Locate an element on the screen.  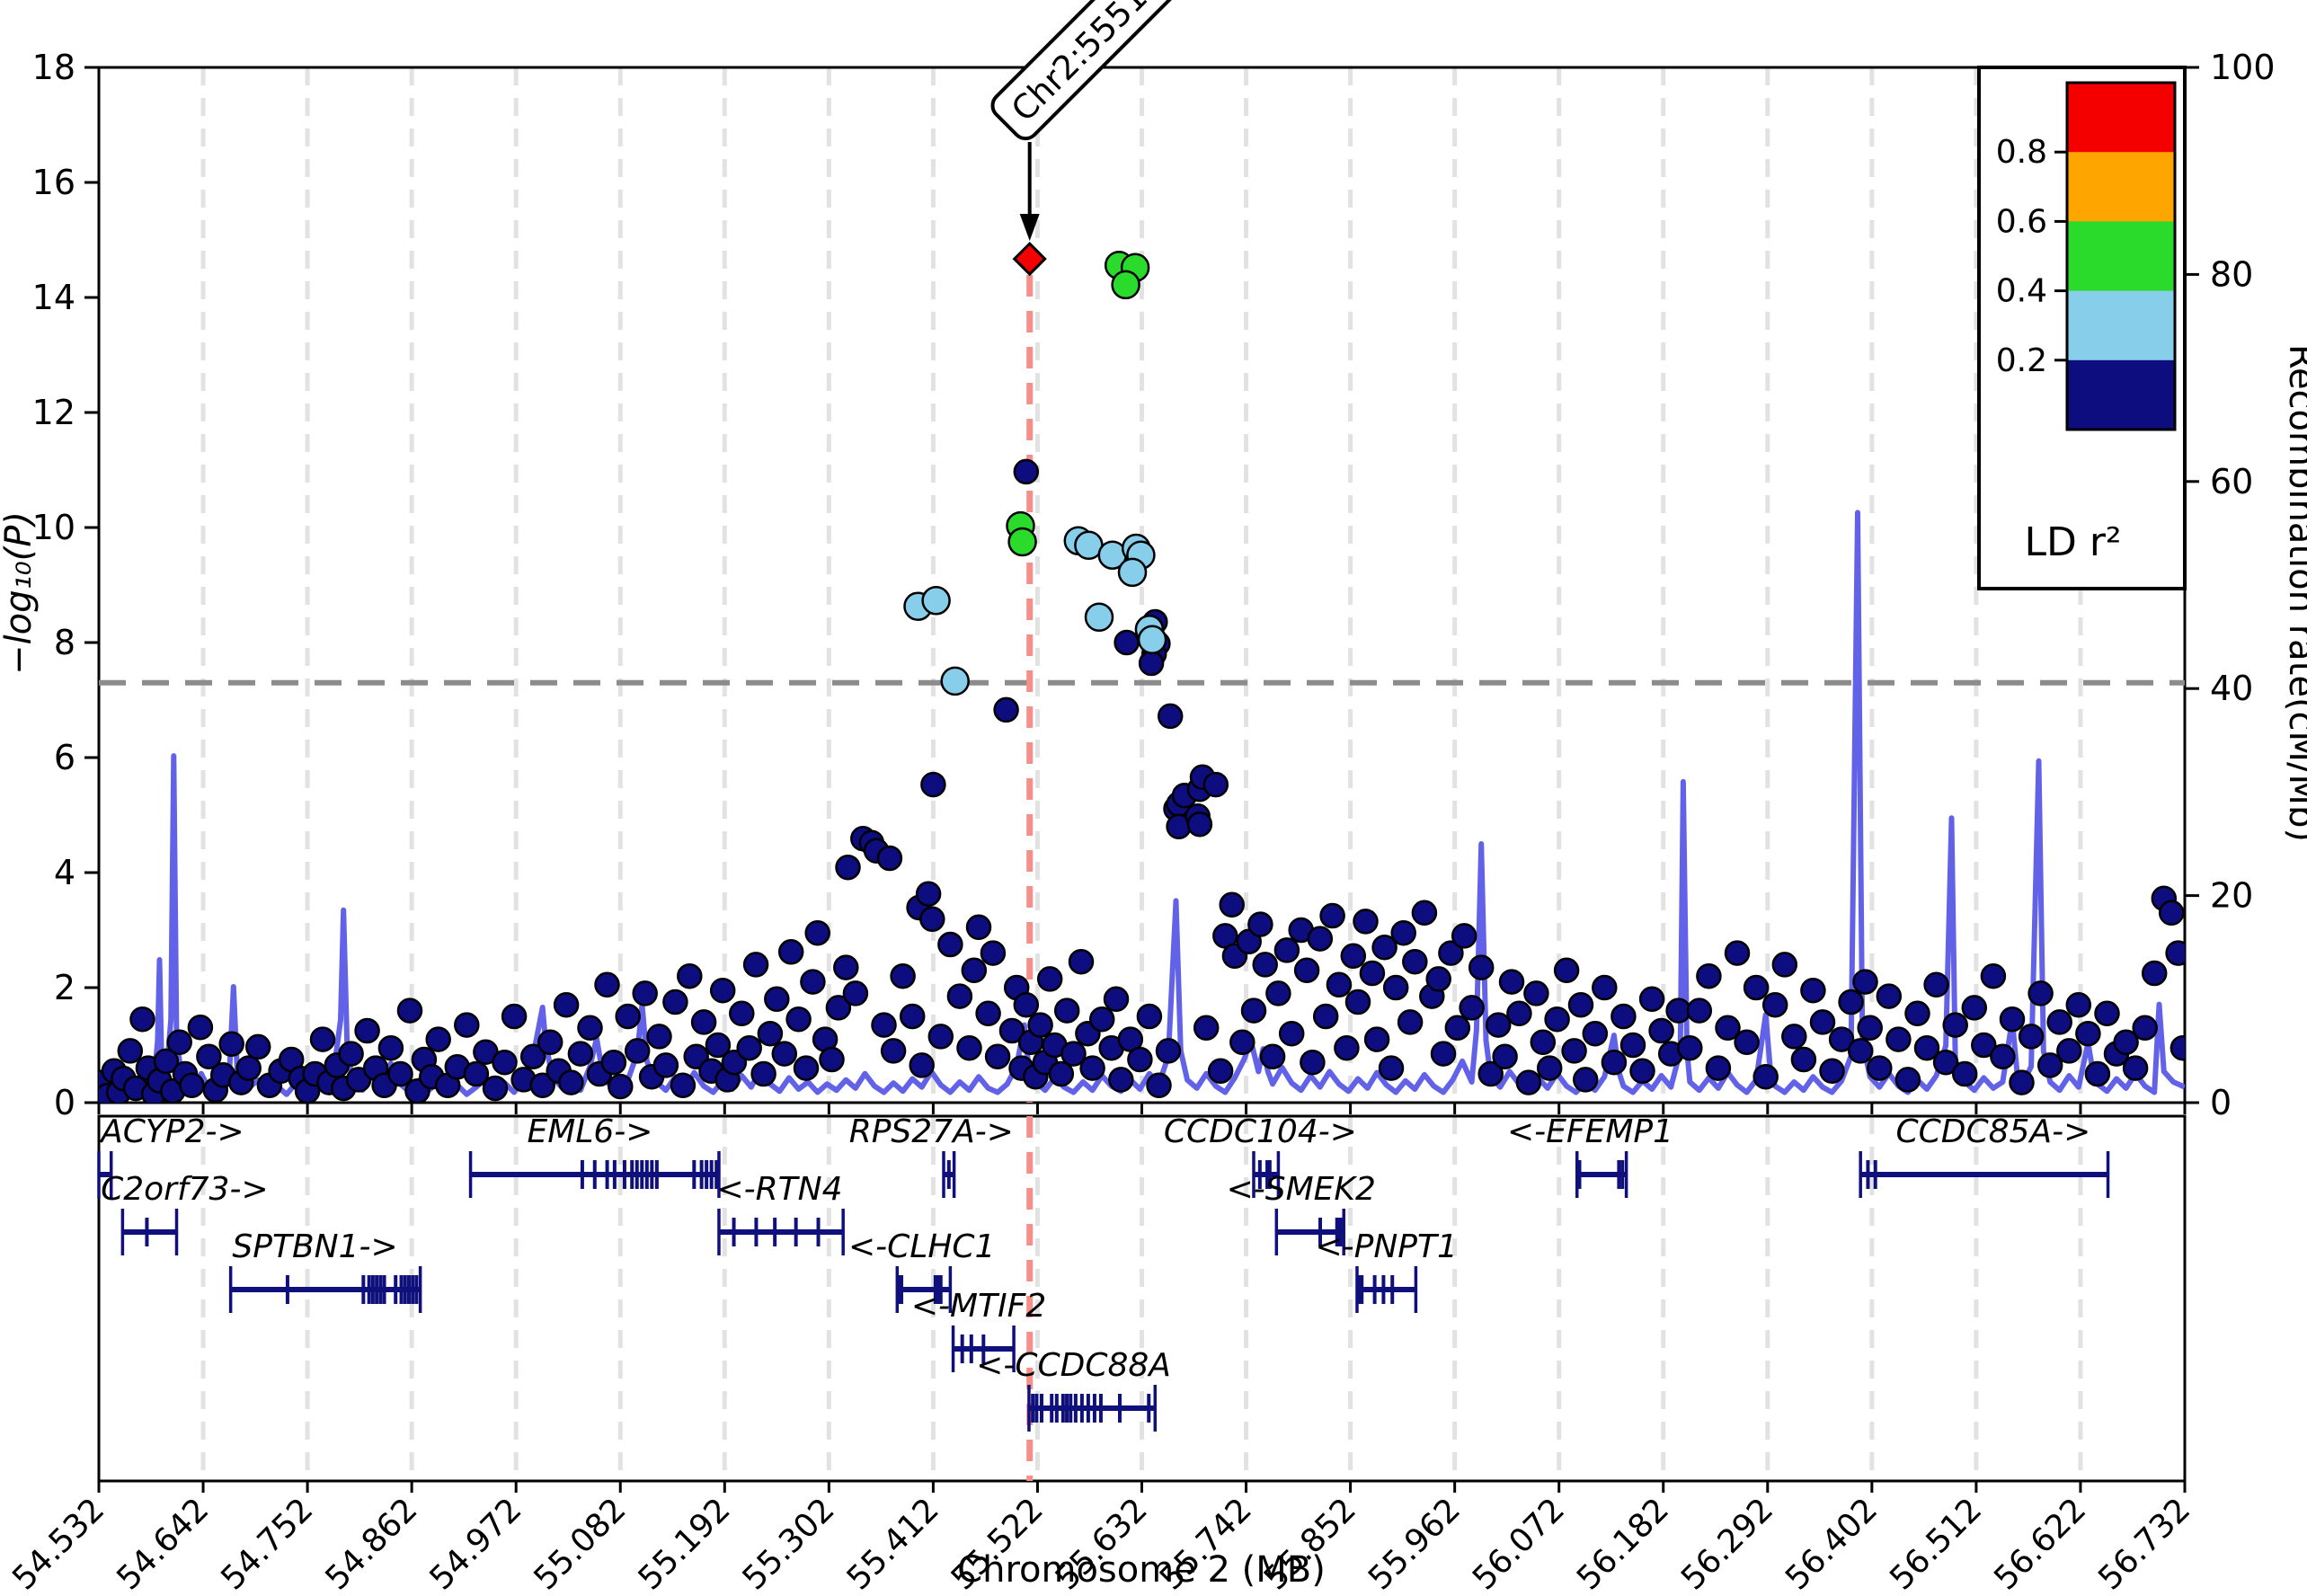
x-tick-label: 54.532 is located at coordinates (58, 1543).